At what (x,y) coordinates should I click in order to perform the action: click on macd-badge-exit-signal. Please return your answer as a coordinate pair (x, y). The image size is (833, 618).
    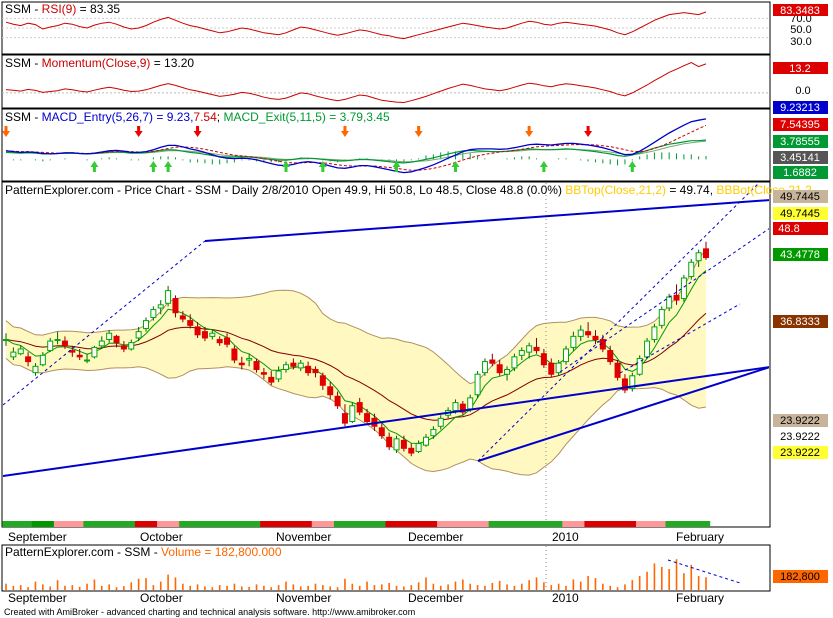
    Looking at the image, I should click on (800, 157).